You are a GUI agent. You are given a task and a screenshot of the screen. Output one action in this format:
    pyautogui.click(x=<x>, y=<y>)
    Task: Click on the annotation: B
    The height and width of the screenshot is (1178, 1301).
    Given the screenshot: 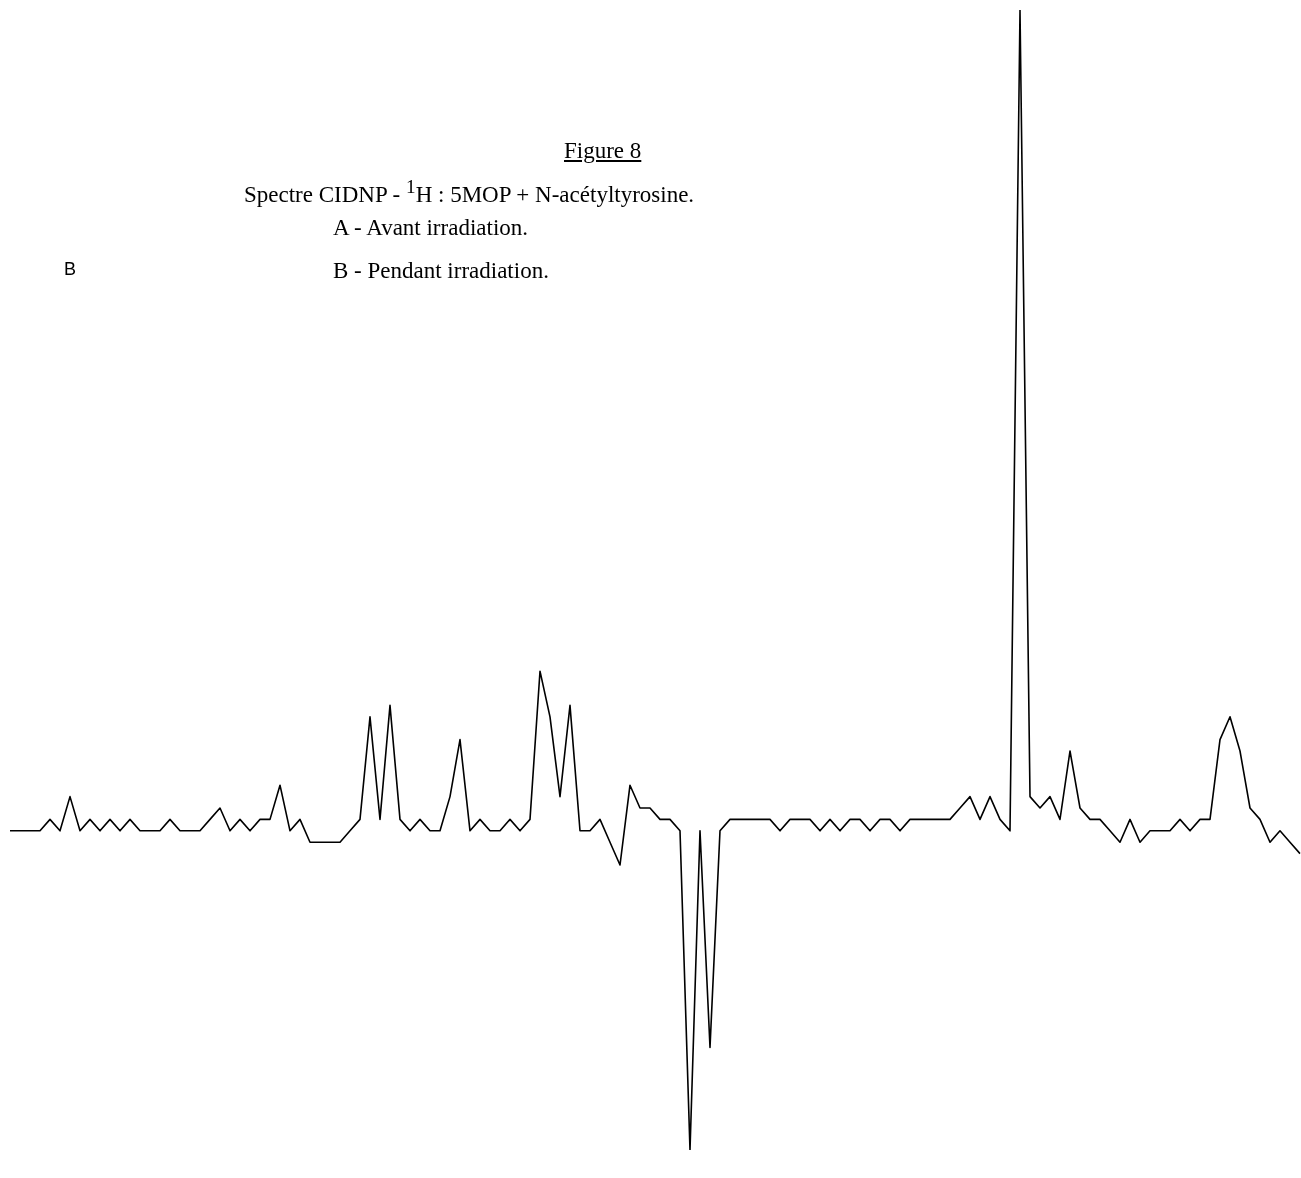 What is the action you would take?
    pyautogui.click(x=70, y=269)
    